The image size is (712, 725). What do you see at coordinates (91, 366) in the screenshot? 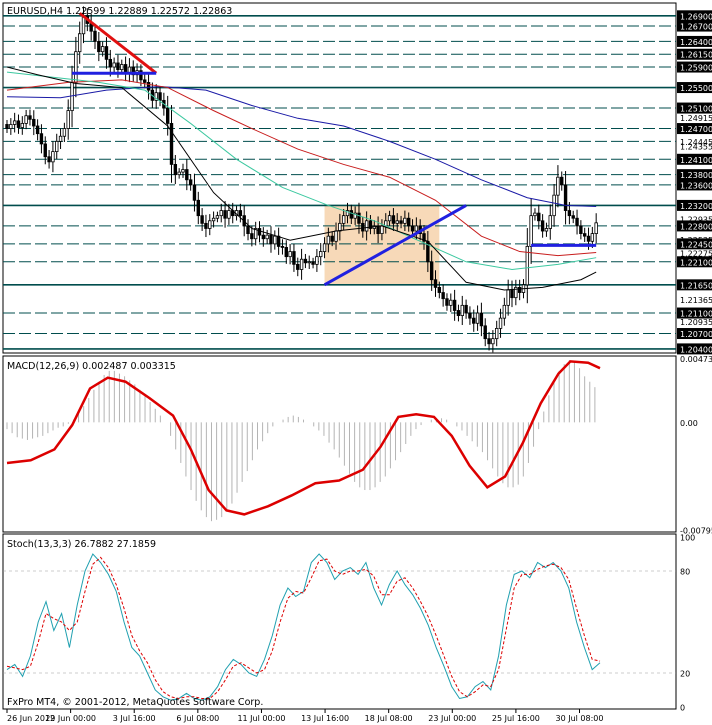
I see `macd-title: MACD(12,26,9) 0.002487 0.003315` at bounding box center [91, 366].